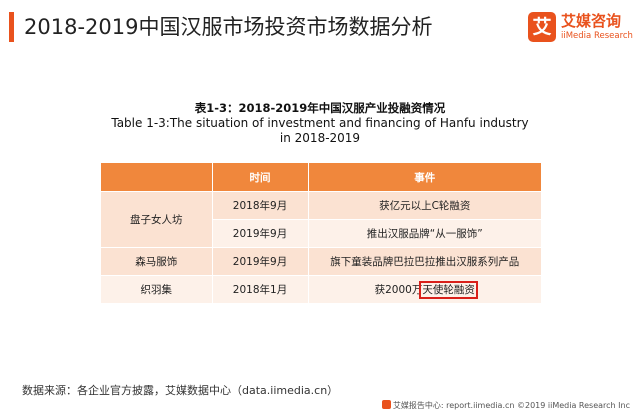 The height and width of the screenshot is (416, 640). Describe the element at coordinates (597, 36) in the screenshot. I see `logo-name-en: iiMedia Research` at that location.